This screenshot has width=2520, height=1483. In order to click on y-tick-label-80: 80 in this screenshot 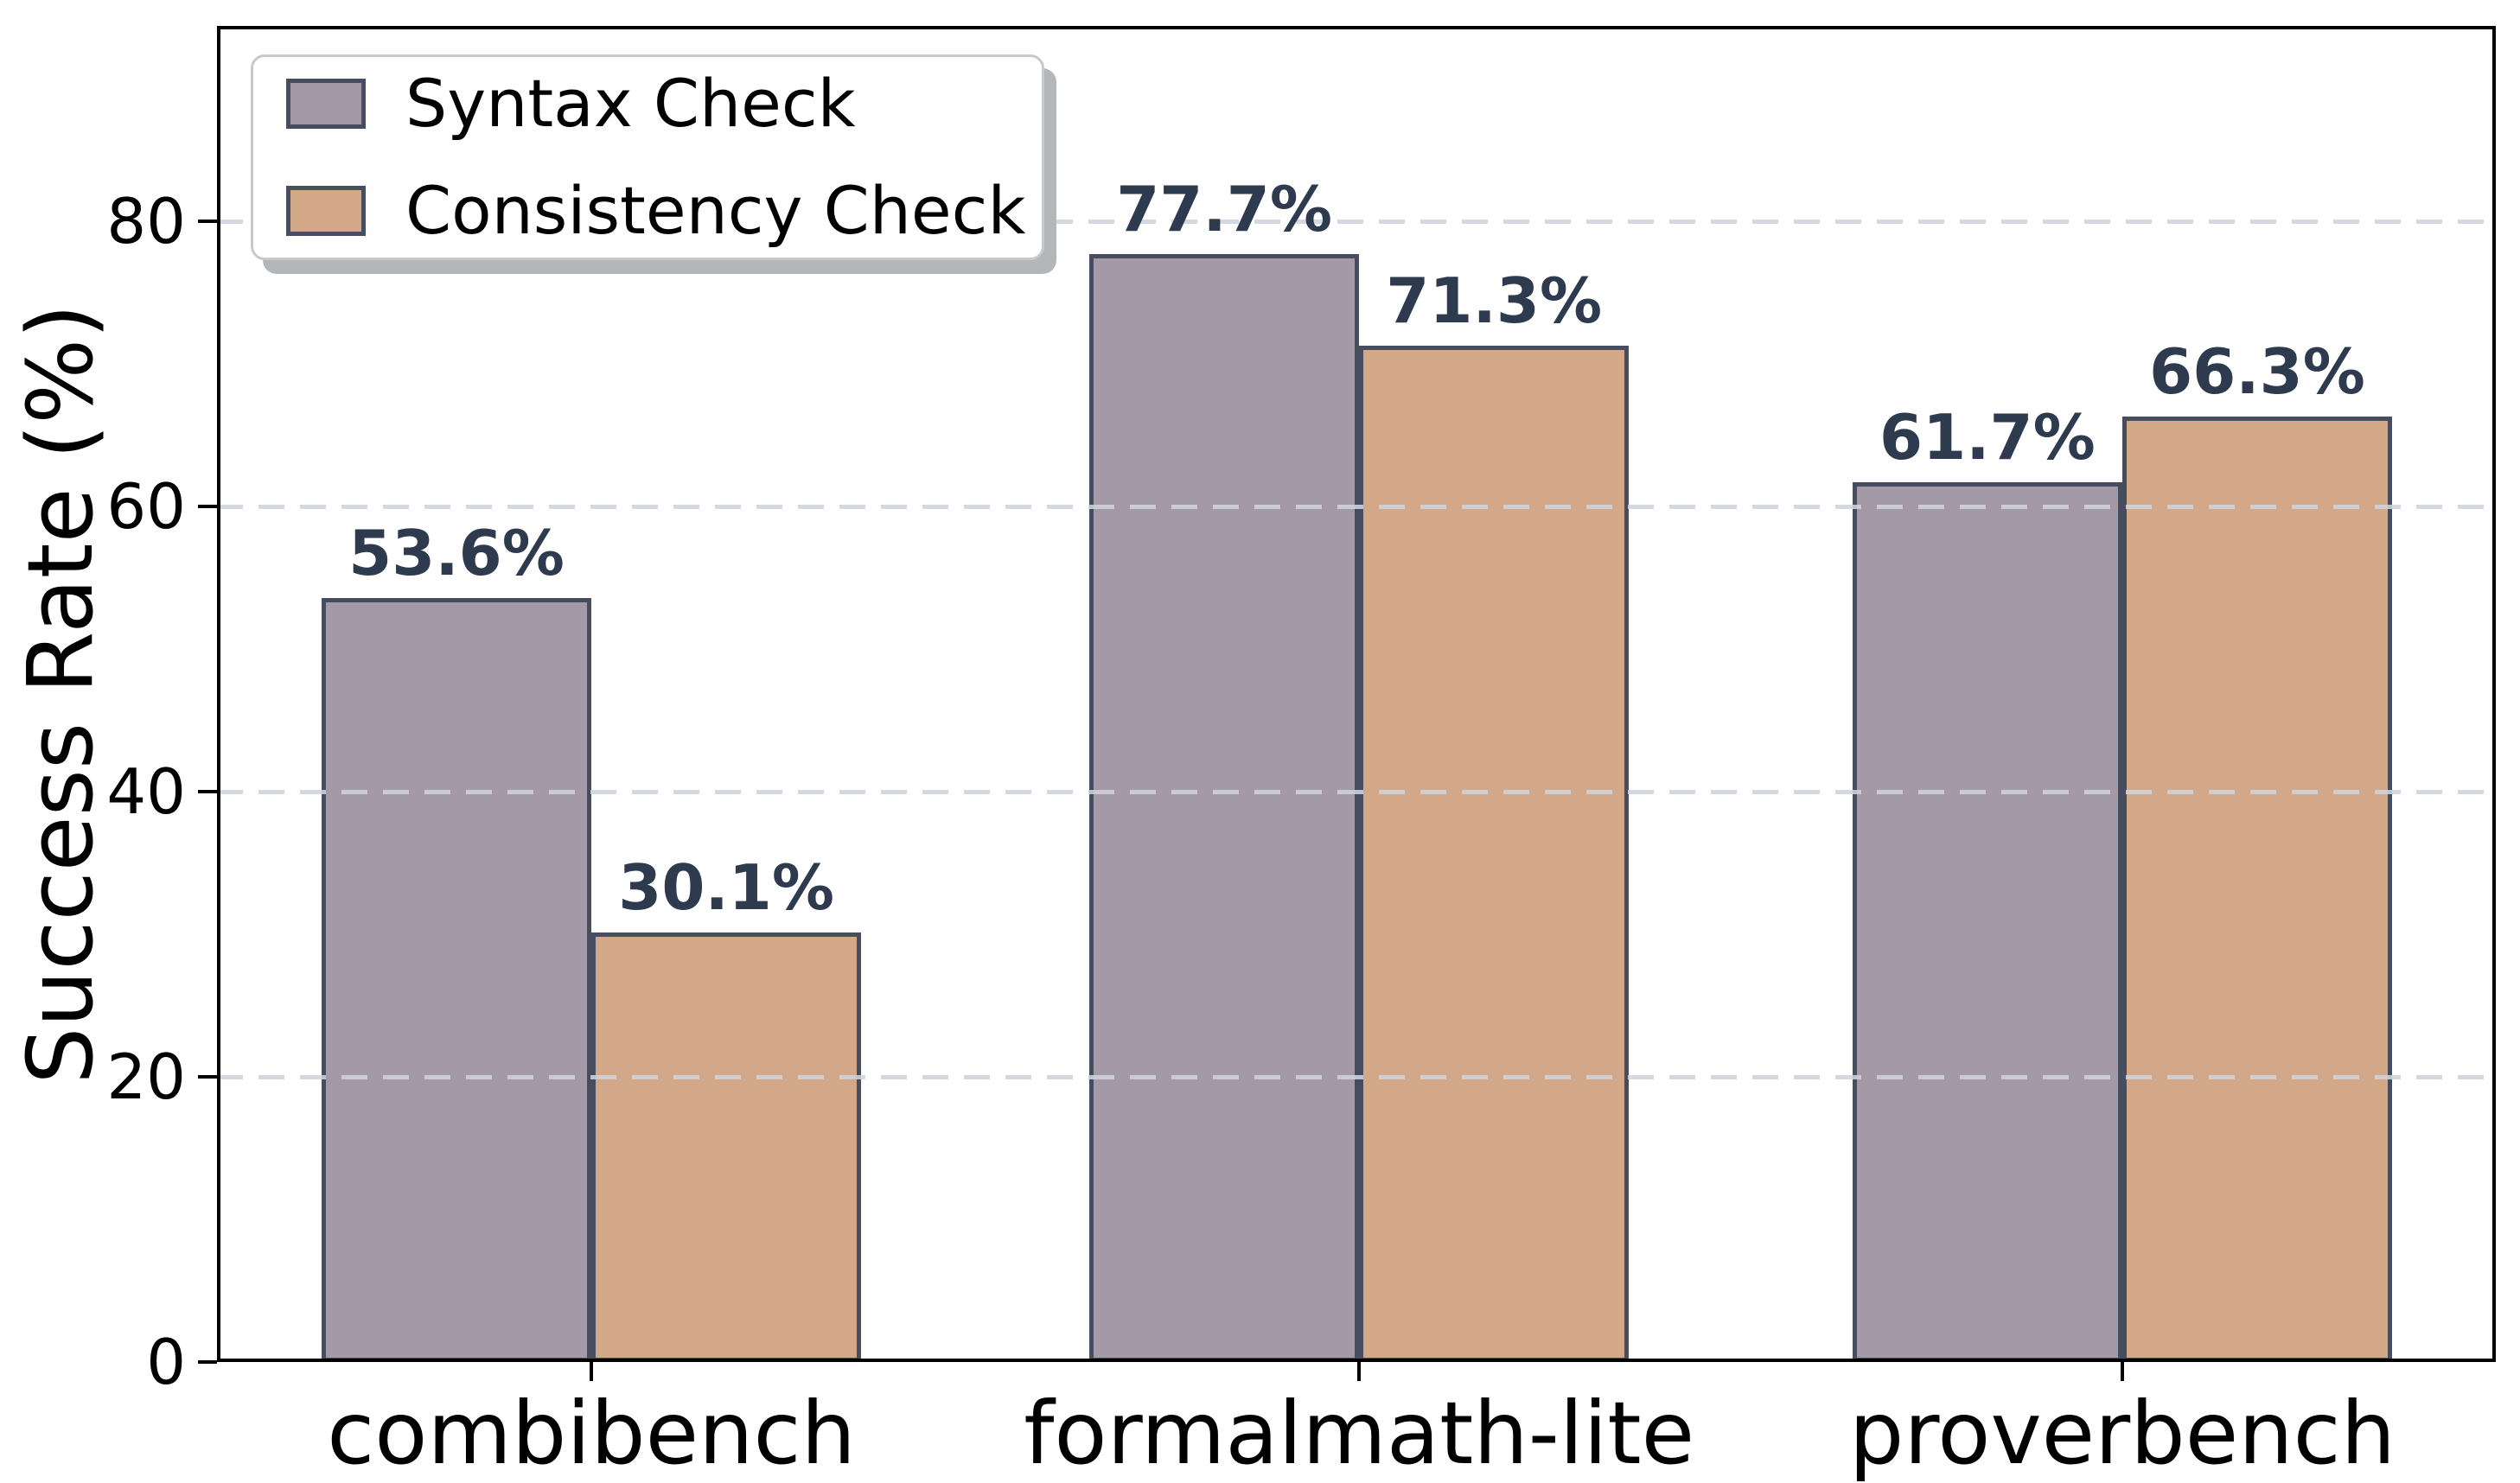, I will do `click(146, 221)`.